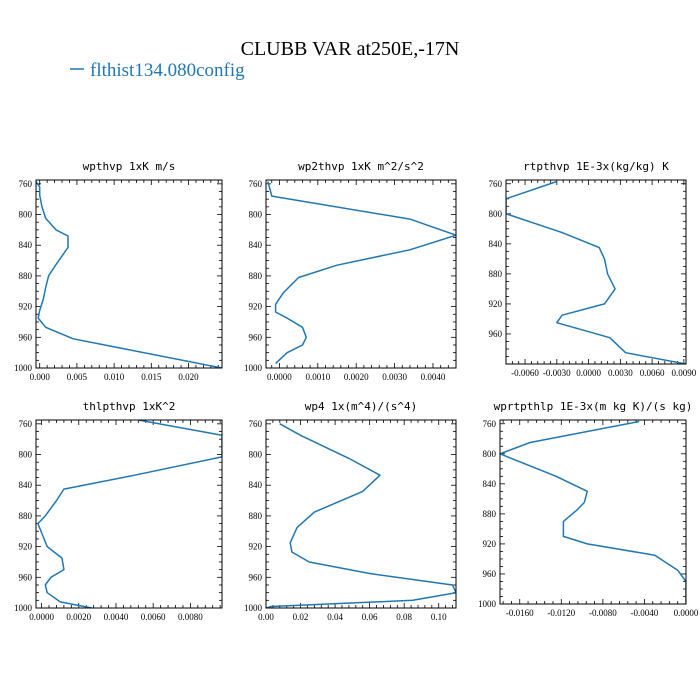 The image size is (700, 700). Describe the element at coordinates (404, 617) in the screenshot. I see `x-tick-label: 0.08` at that location.